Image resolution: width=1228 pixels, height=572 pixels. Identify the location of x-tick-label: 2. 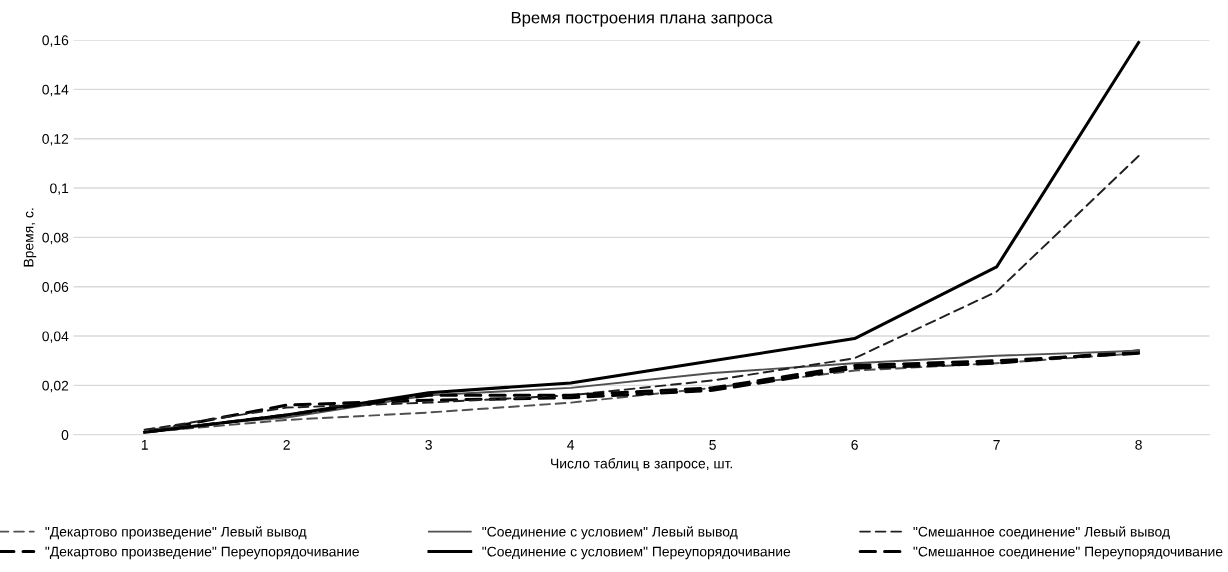
(286, 444).